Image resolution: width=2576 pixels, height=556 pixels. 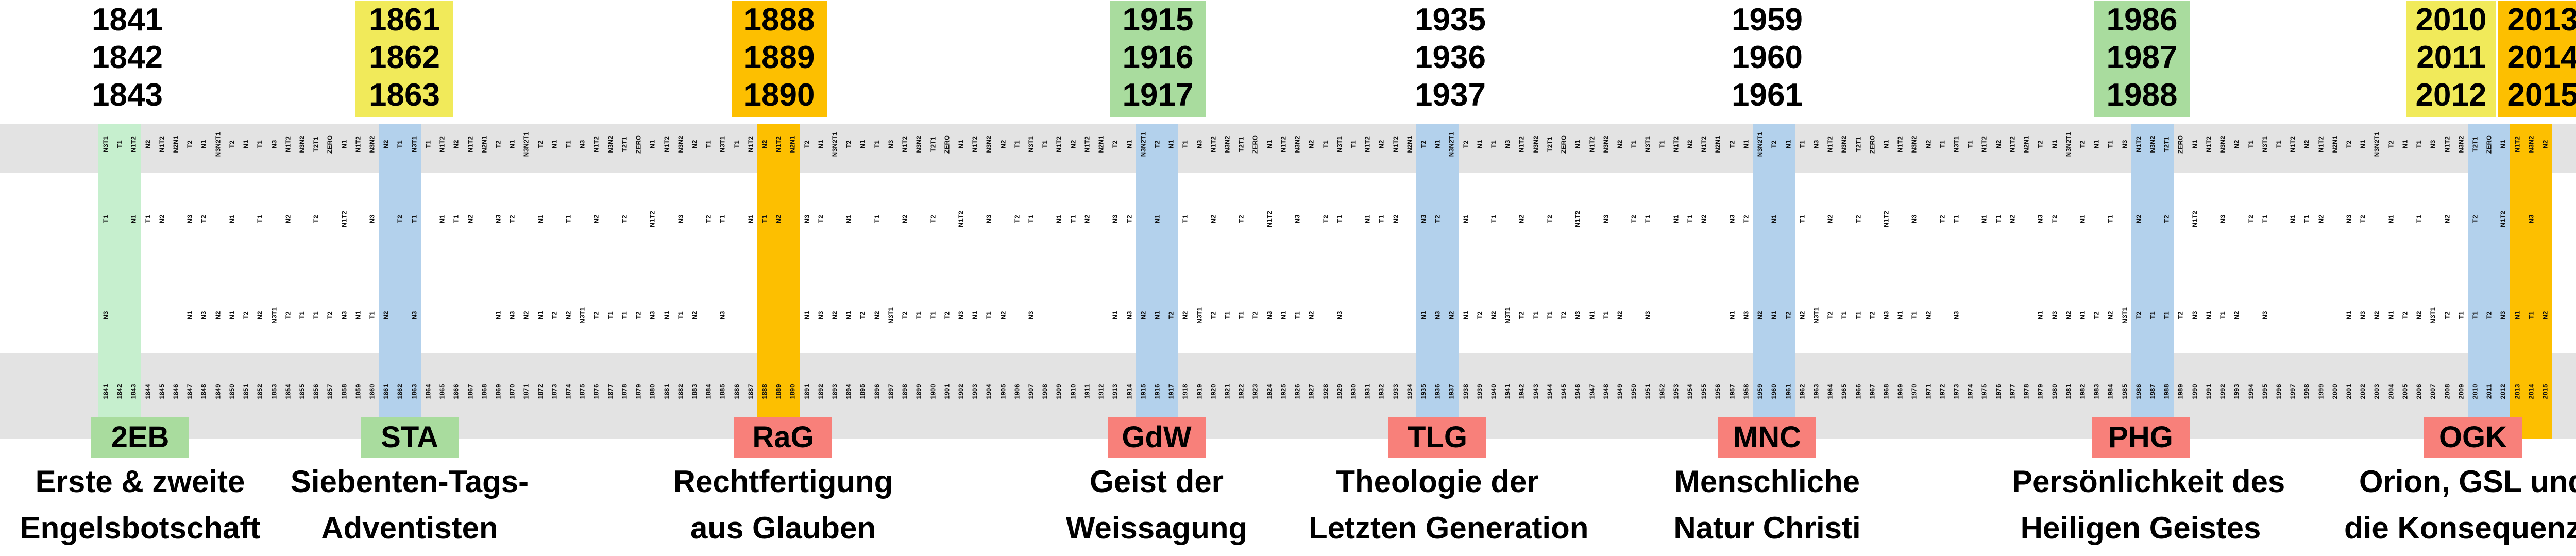 I want to click on year-label: 1890, so click(x=779, y=95).